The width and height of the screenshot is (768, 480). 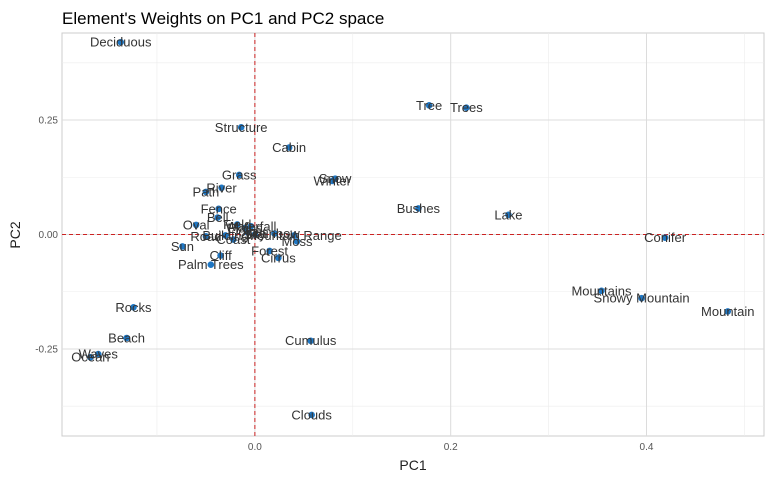 I want to click on point-label: Beach, so click(x=126, y=337).